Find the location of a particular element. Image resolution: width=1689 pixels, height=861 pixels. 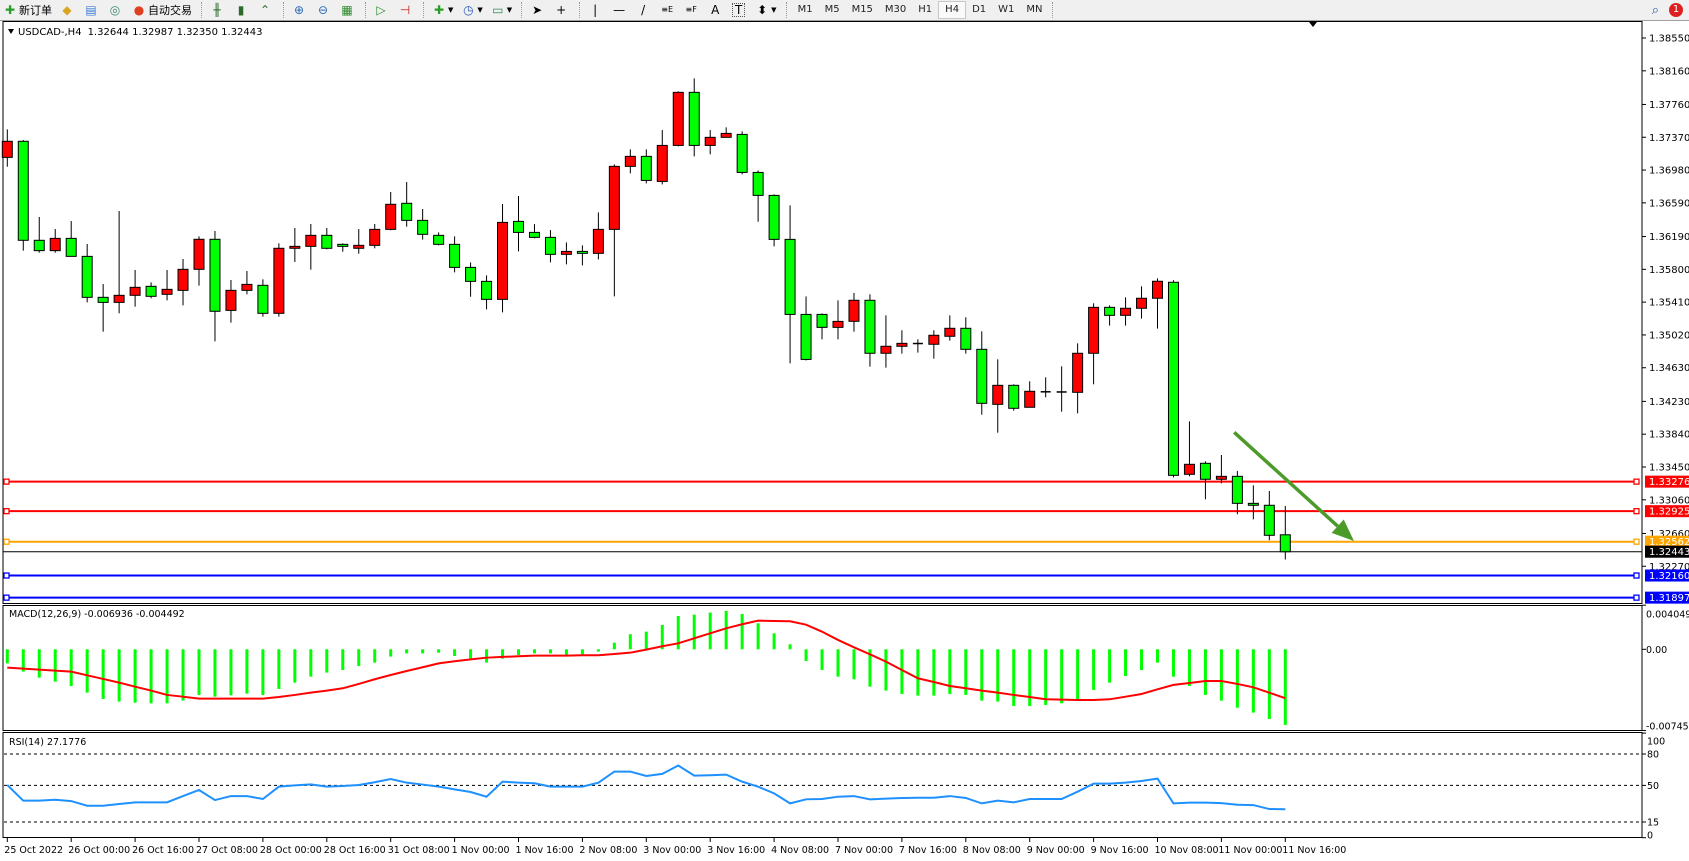

history-icon: ▤ is located at coordinates (91, 10).